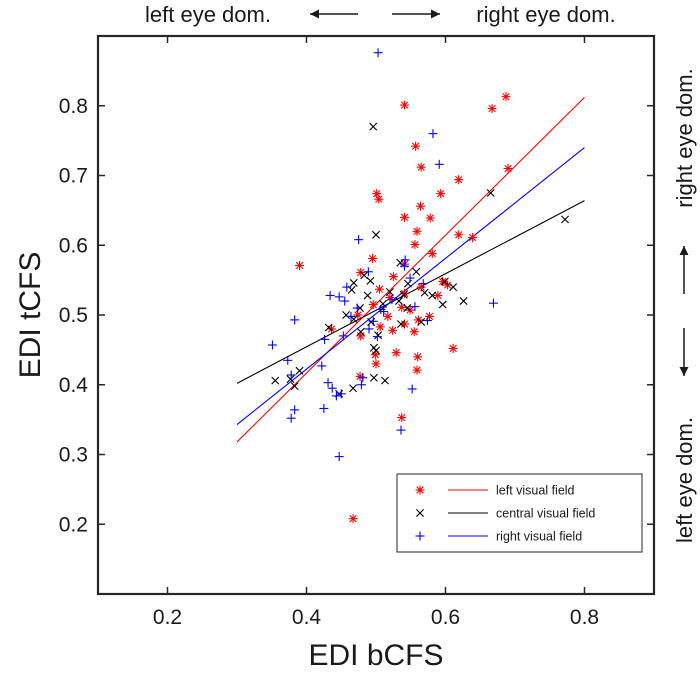  Describe the element at coordinates (167, 617) in the screenshot. I see `x-tick-label: 0.2` at that location.